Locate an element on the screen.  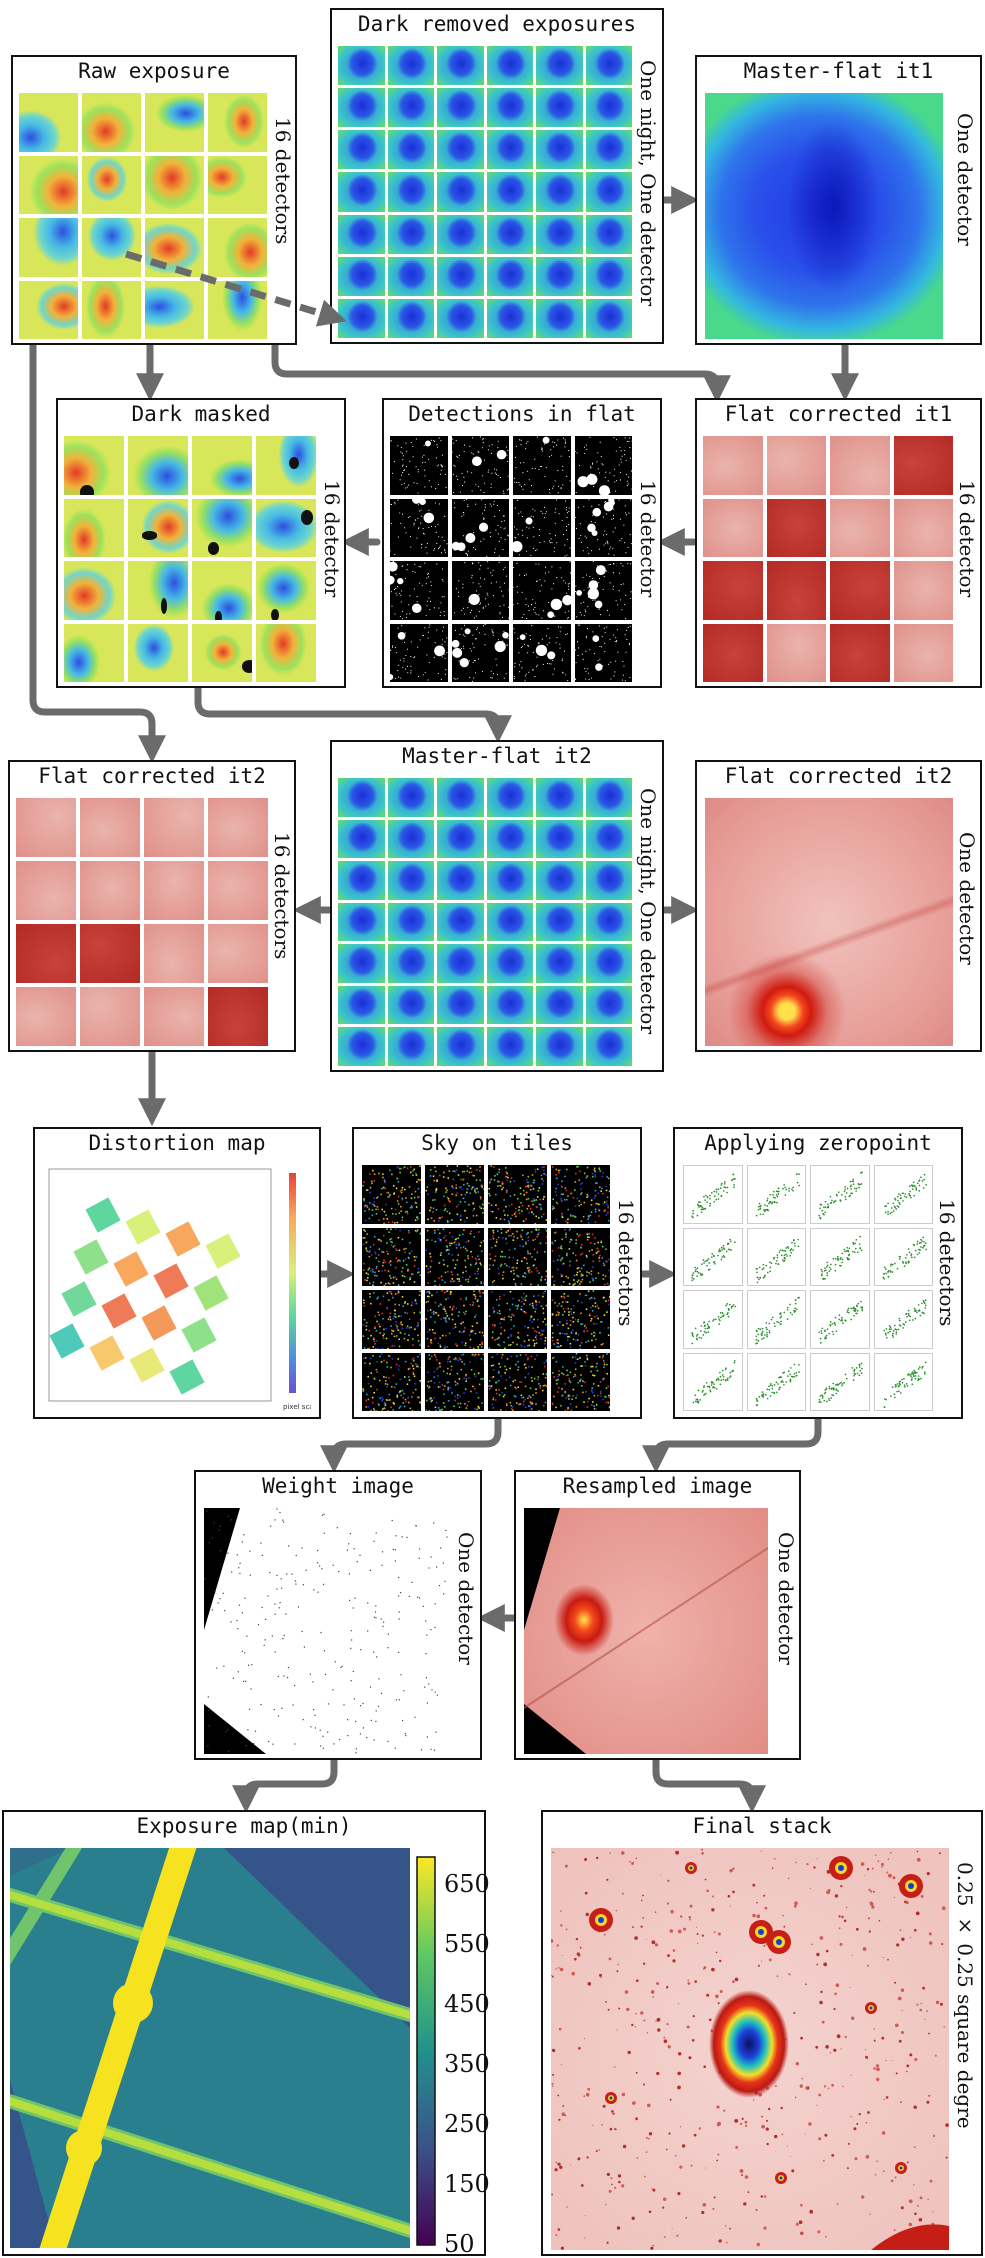
arrow-sky-to-weight is located at coordinates (411, 1444).